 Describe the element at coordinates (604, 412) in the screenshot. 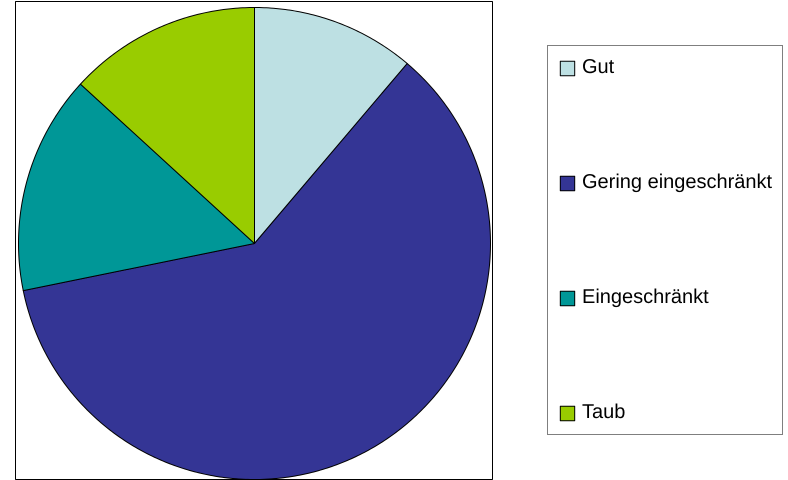

I see `legend-label: Taub` at that location.